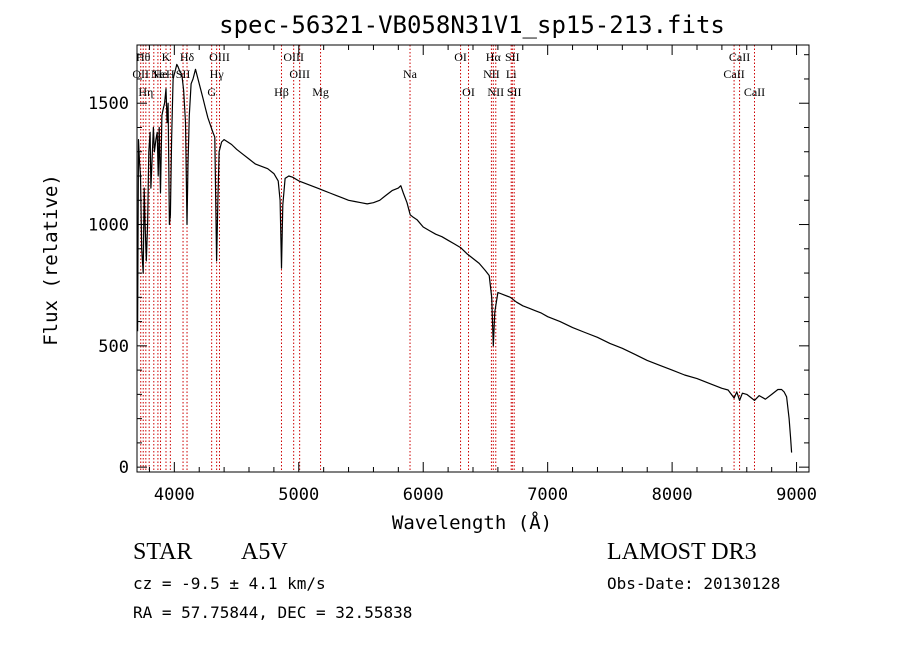 The image size is (900, 649). Describe the element at coordinates (320, 92) in the screenshot. I see `line-label: Mg` at that location.